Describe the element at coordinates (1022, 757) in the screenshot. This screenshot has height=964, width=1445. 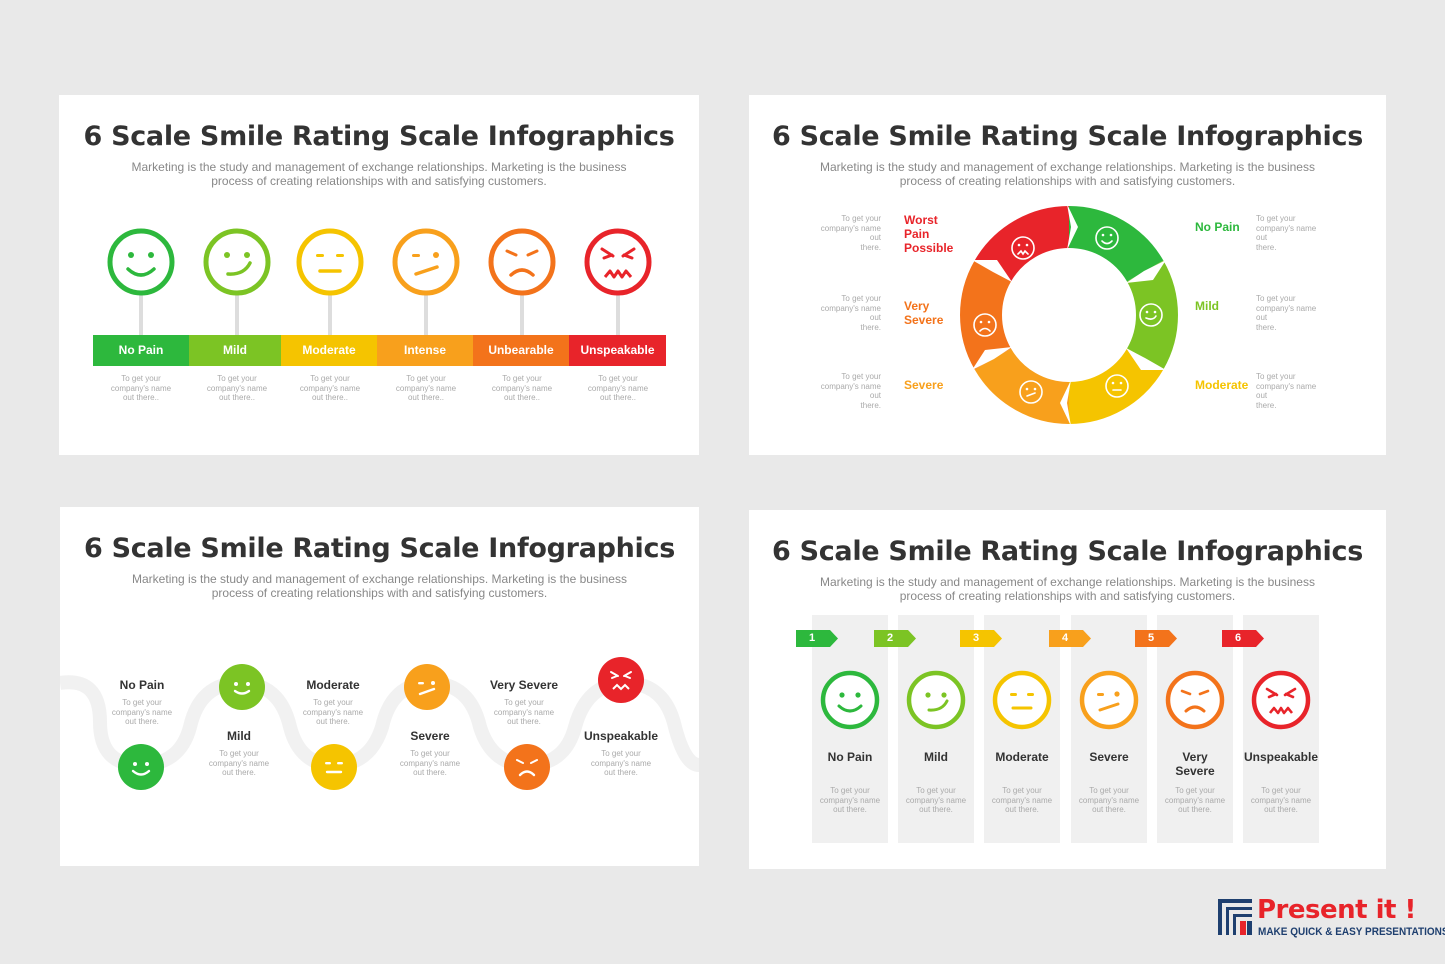
I see `column-label-moderate: Moderate` at that location.